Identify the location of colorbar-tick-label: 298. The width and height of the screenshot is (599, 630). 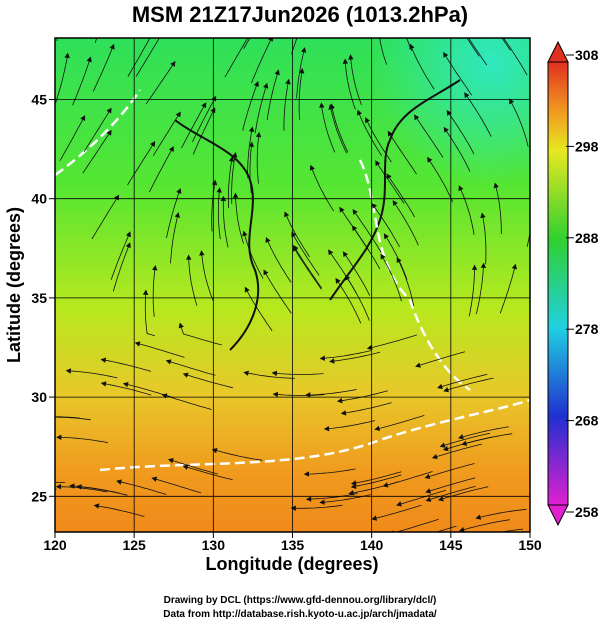
(587, 146).